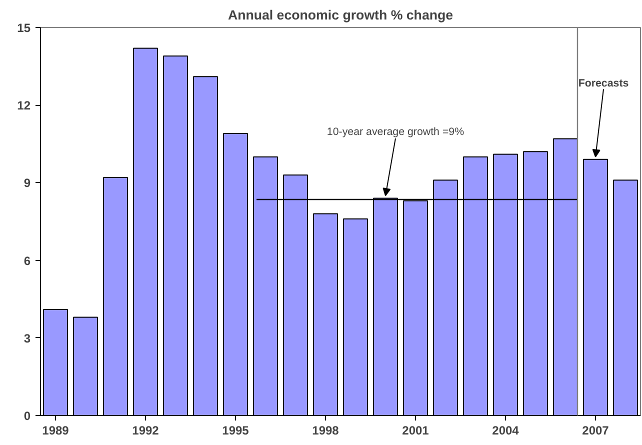 The width and height of the screenshot is (642, 445). Describe the element at coordinates (24, 105) in the screenshot. I see `y-tick-label: 12` at that location.